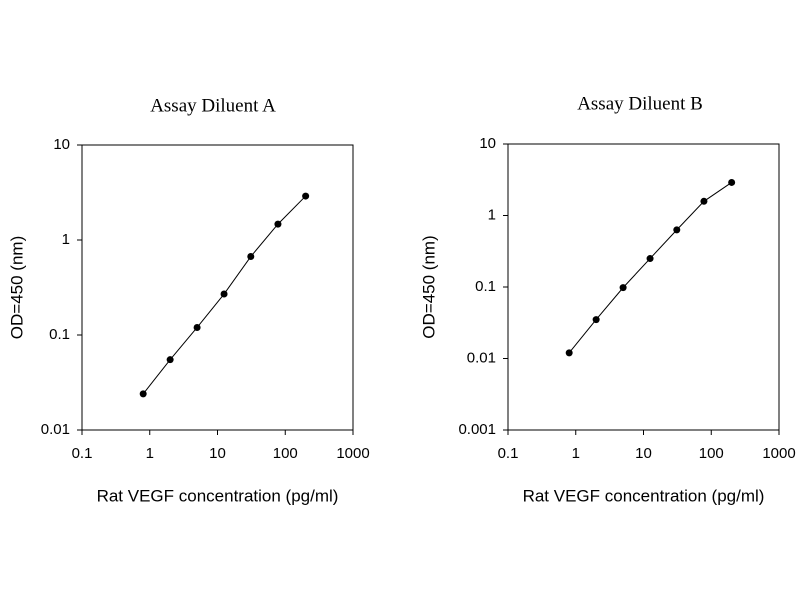 This screenshot has height=600, width=800. Describe the element at coordinates (640, 103) in the screenshot. I see `chart-title: Assay Diluent B` at that location.